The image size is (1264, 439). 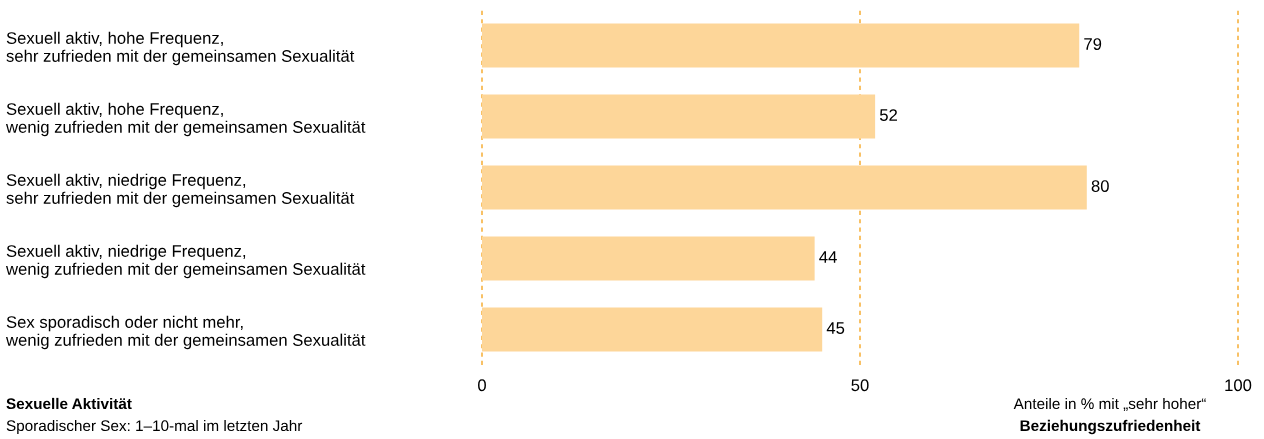 What do you see at coordinates (1109, 416) in the screenshot?
I see `x-axis-title: Anteile in % mit „sehr hoher“ Beziehungszufriedenheit` at bounding box center [1109, 416].